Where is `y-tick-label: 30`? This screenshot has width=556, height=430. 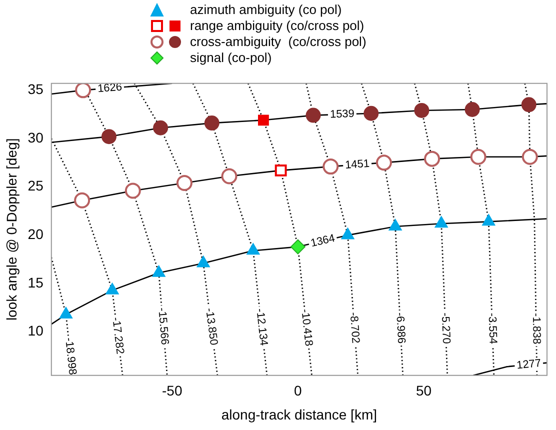 y-tick-label: 30 is located at coordinates (36, 137).